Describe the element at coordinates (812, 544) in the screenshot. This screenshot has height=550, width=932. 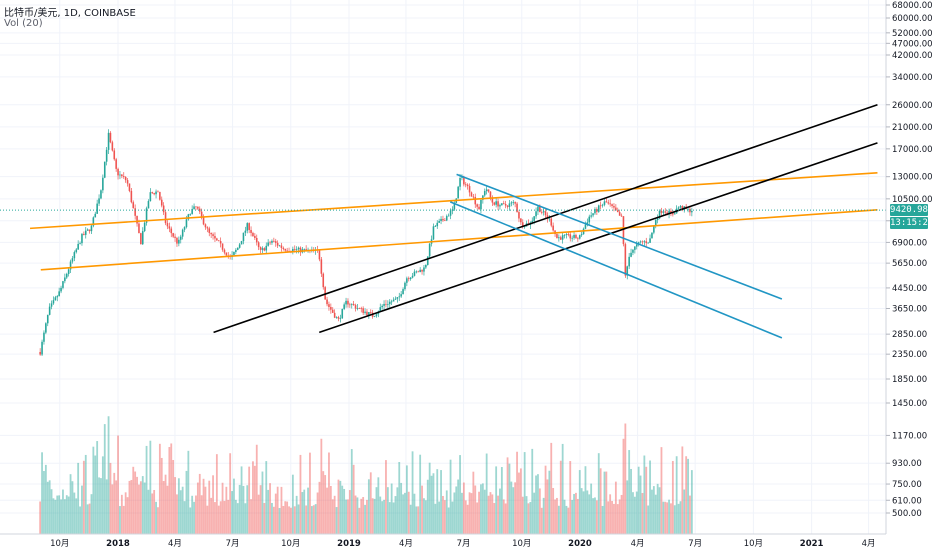
I see `time-tick-label: 2021` at that location.